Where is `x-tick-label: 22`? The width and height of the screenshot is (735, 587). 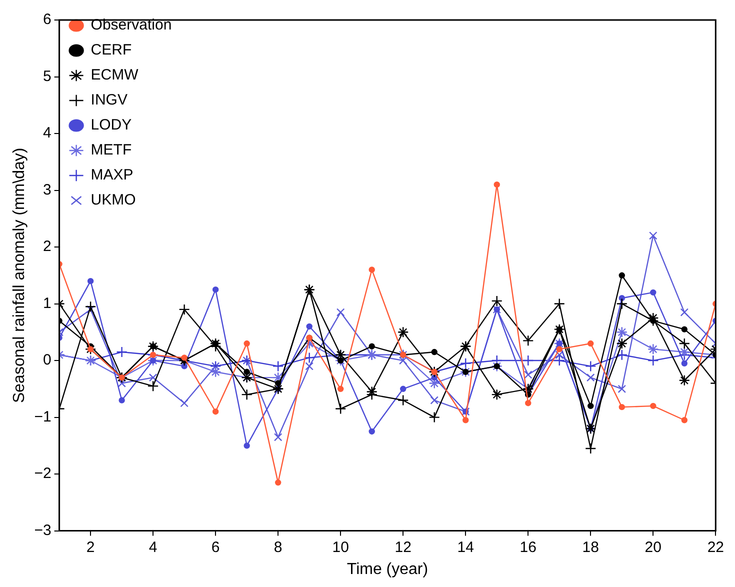 x-tick-label: 22 is located at coordinates (715, 547).